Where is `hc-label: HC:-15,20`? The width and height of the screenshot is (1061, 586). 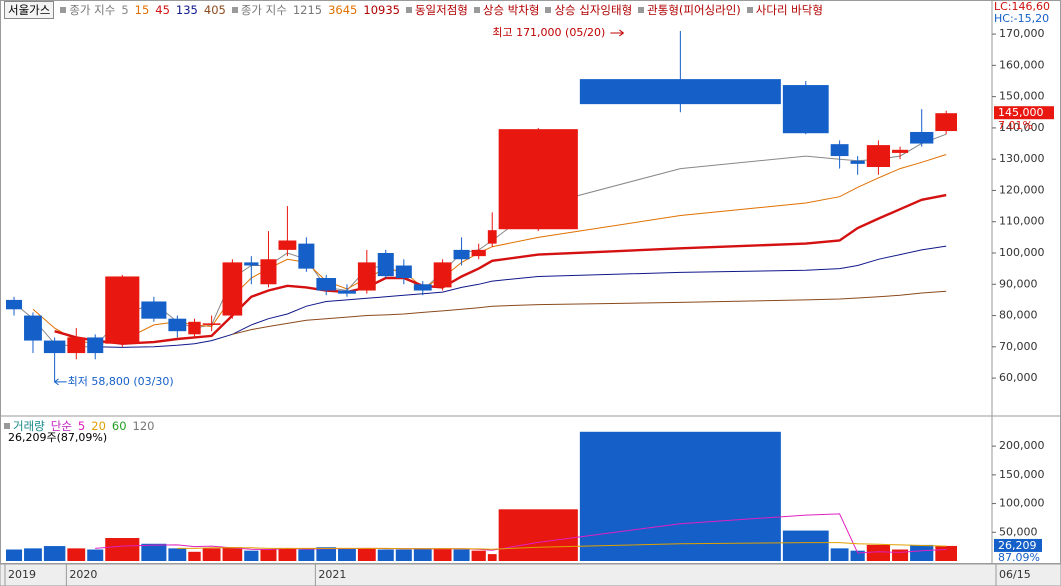 hc-label: HC:-15,20 is located at coordinates (1021, 18).